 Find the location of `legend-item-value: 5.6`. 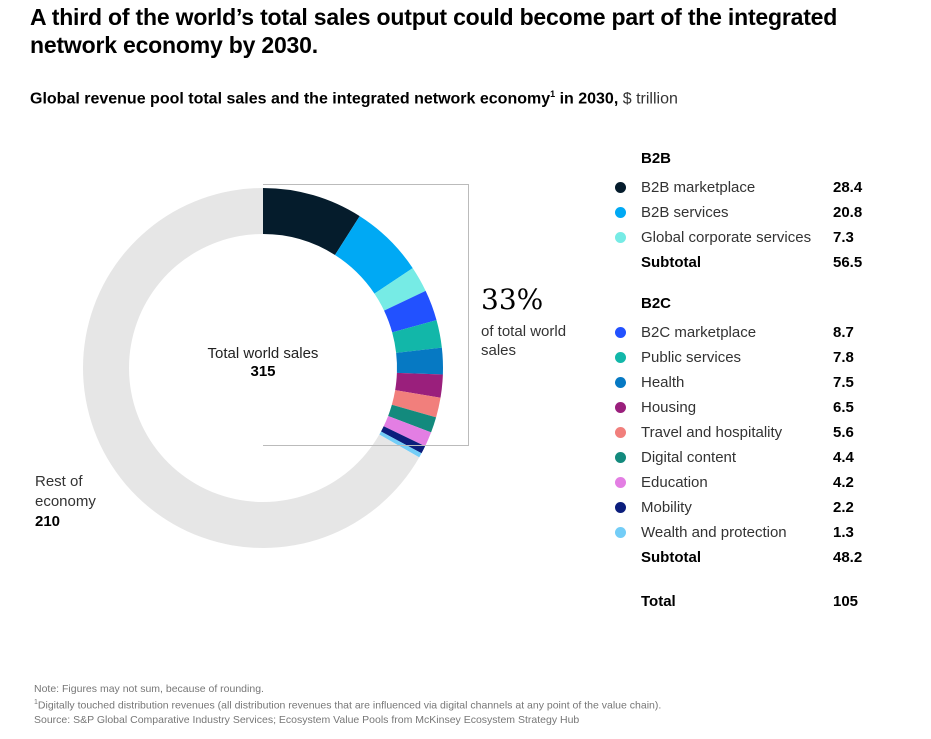

legend-item-value: 5.6 is located at coordinates (843, 432).